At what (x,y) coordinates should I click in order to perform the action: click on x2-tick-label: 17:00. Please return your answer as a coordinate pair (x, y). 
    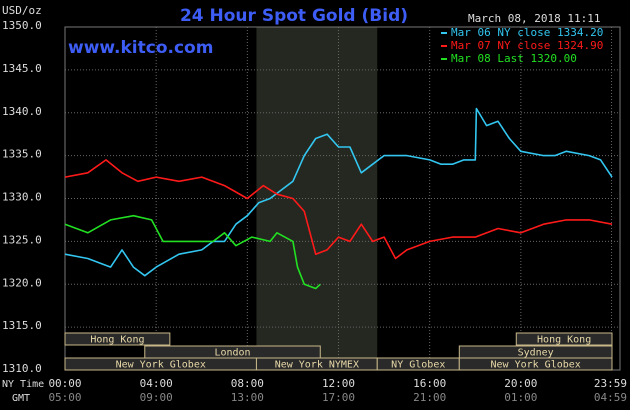
    Looking at the image, I should click on (338, 397).